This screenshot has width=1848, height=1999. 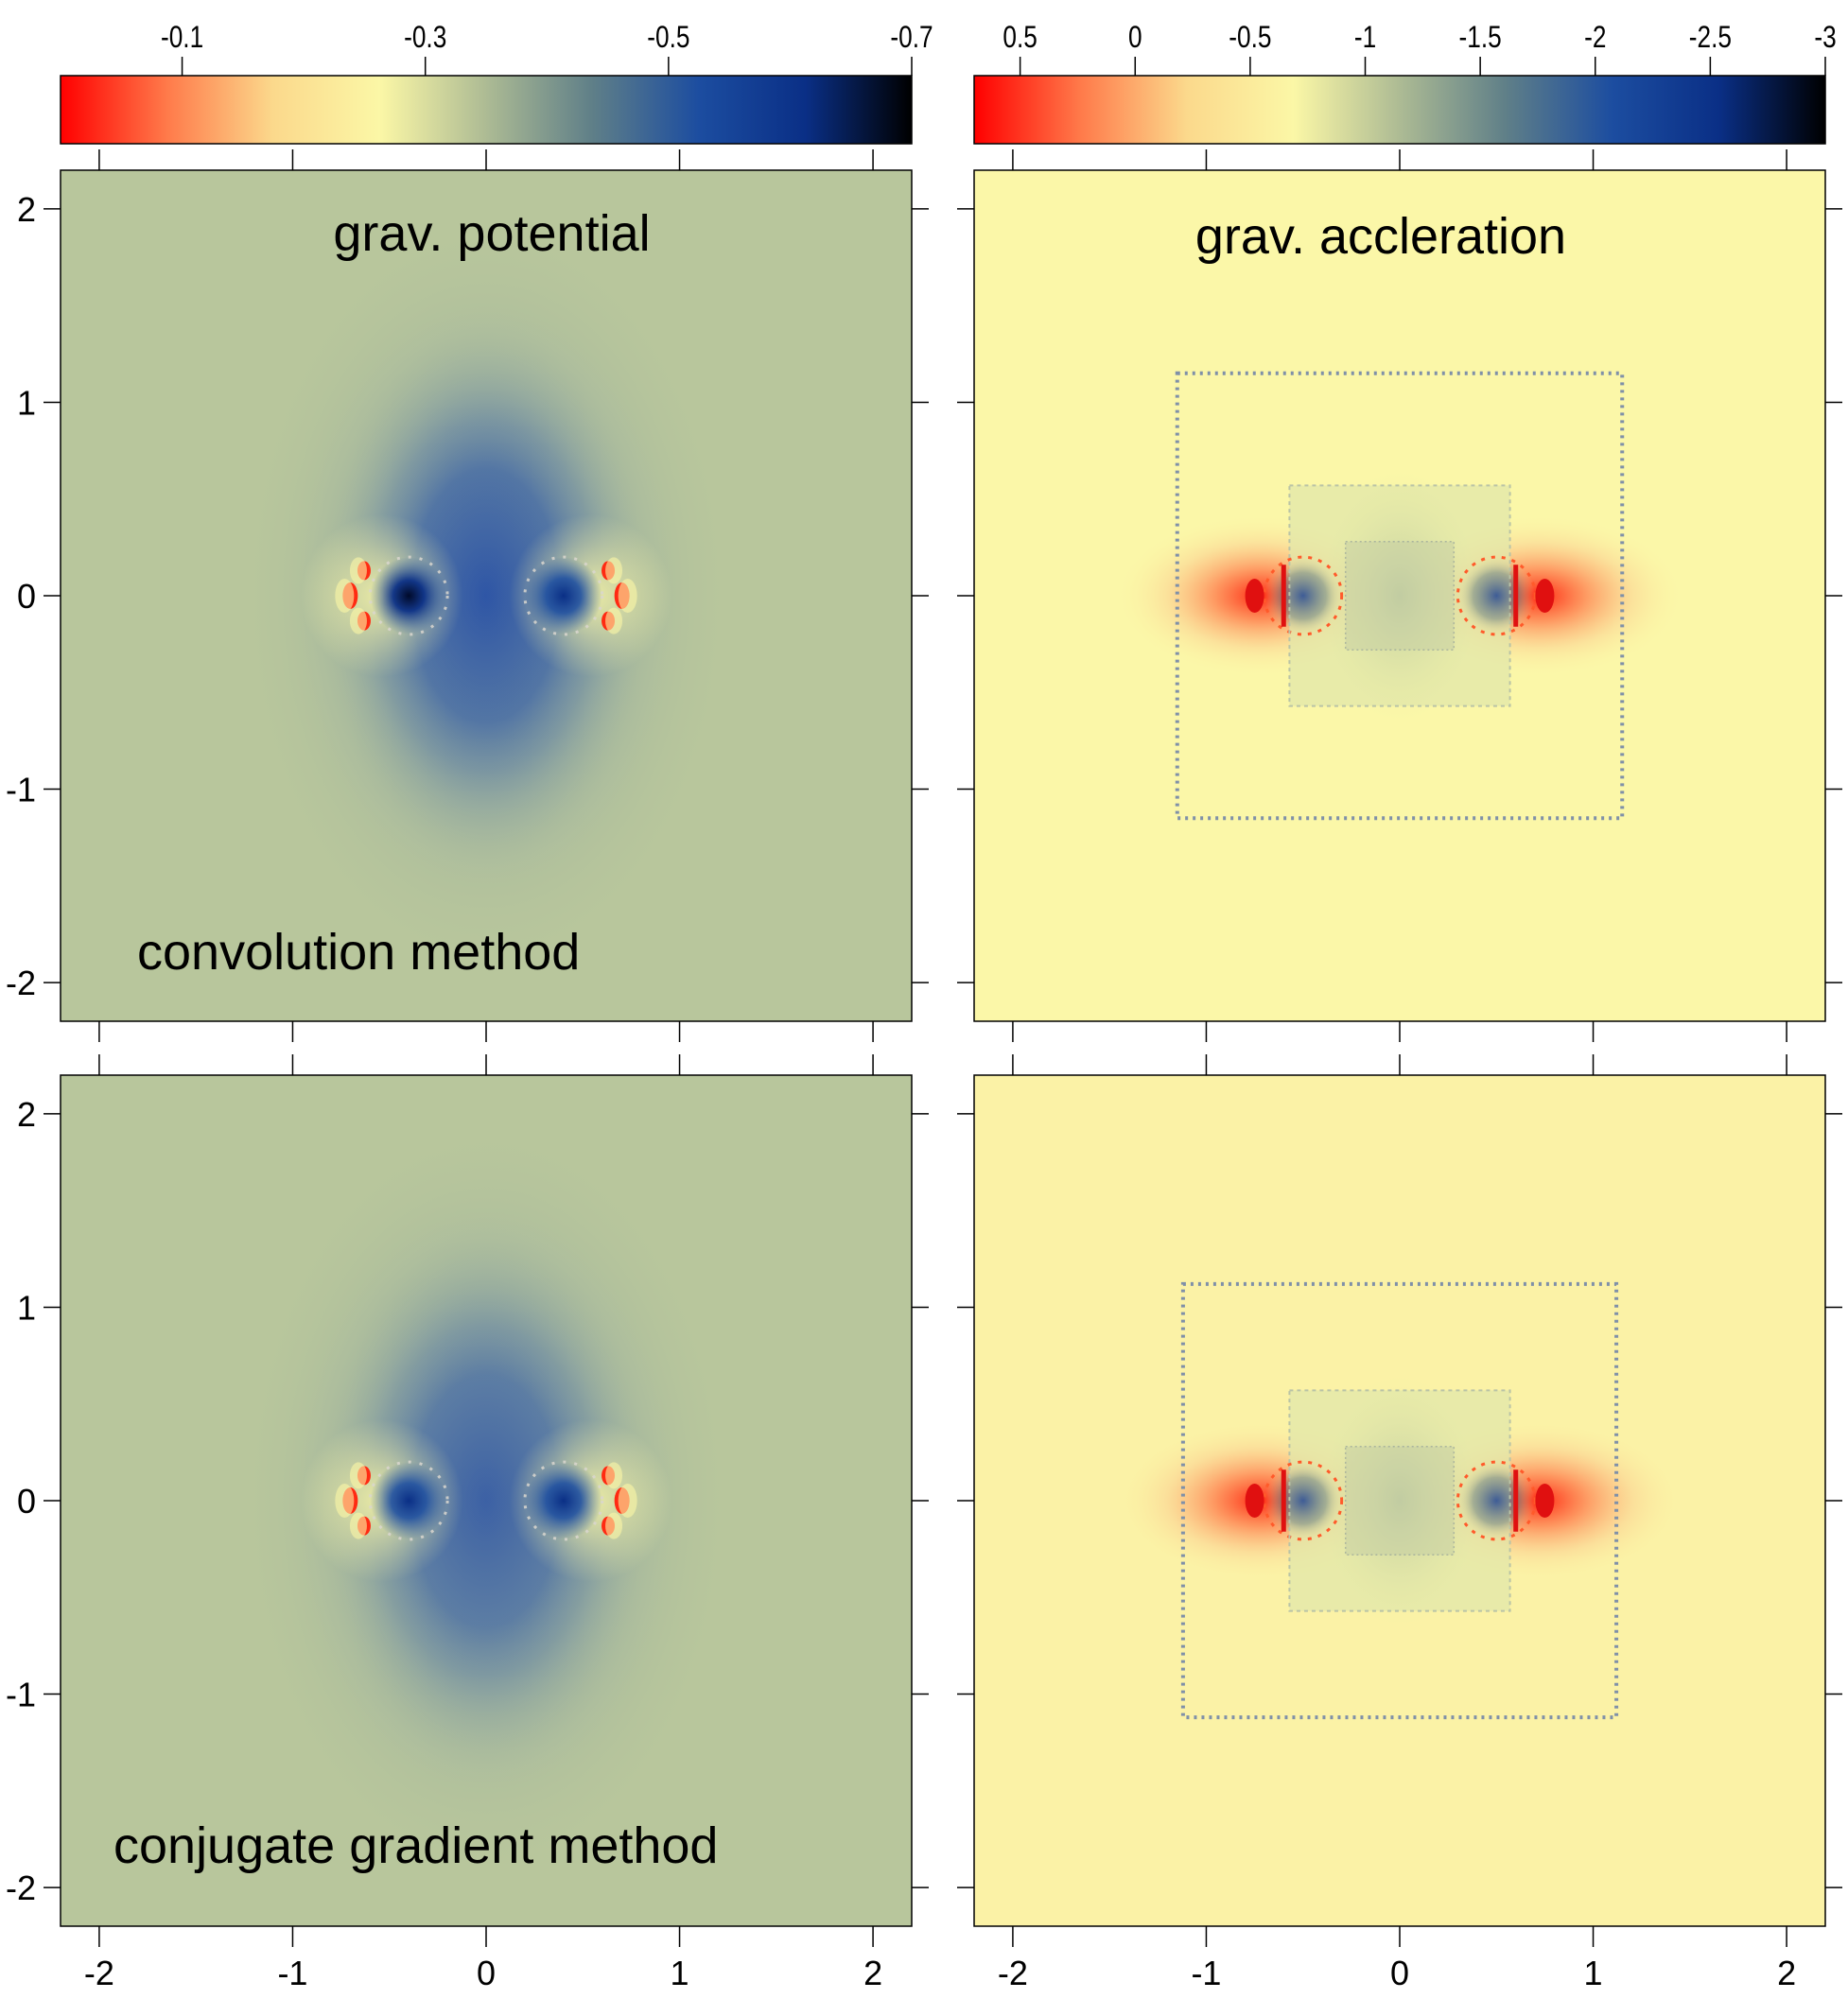 What do you see at coordinates (182, 38) in the screenshot?
I see `colorbar-tick-label: -0.1` at bounding box center [182, 38].